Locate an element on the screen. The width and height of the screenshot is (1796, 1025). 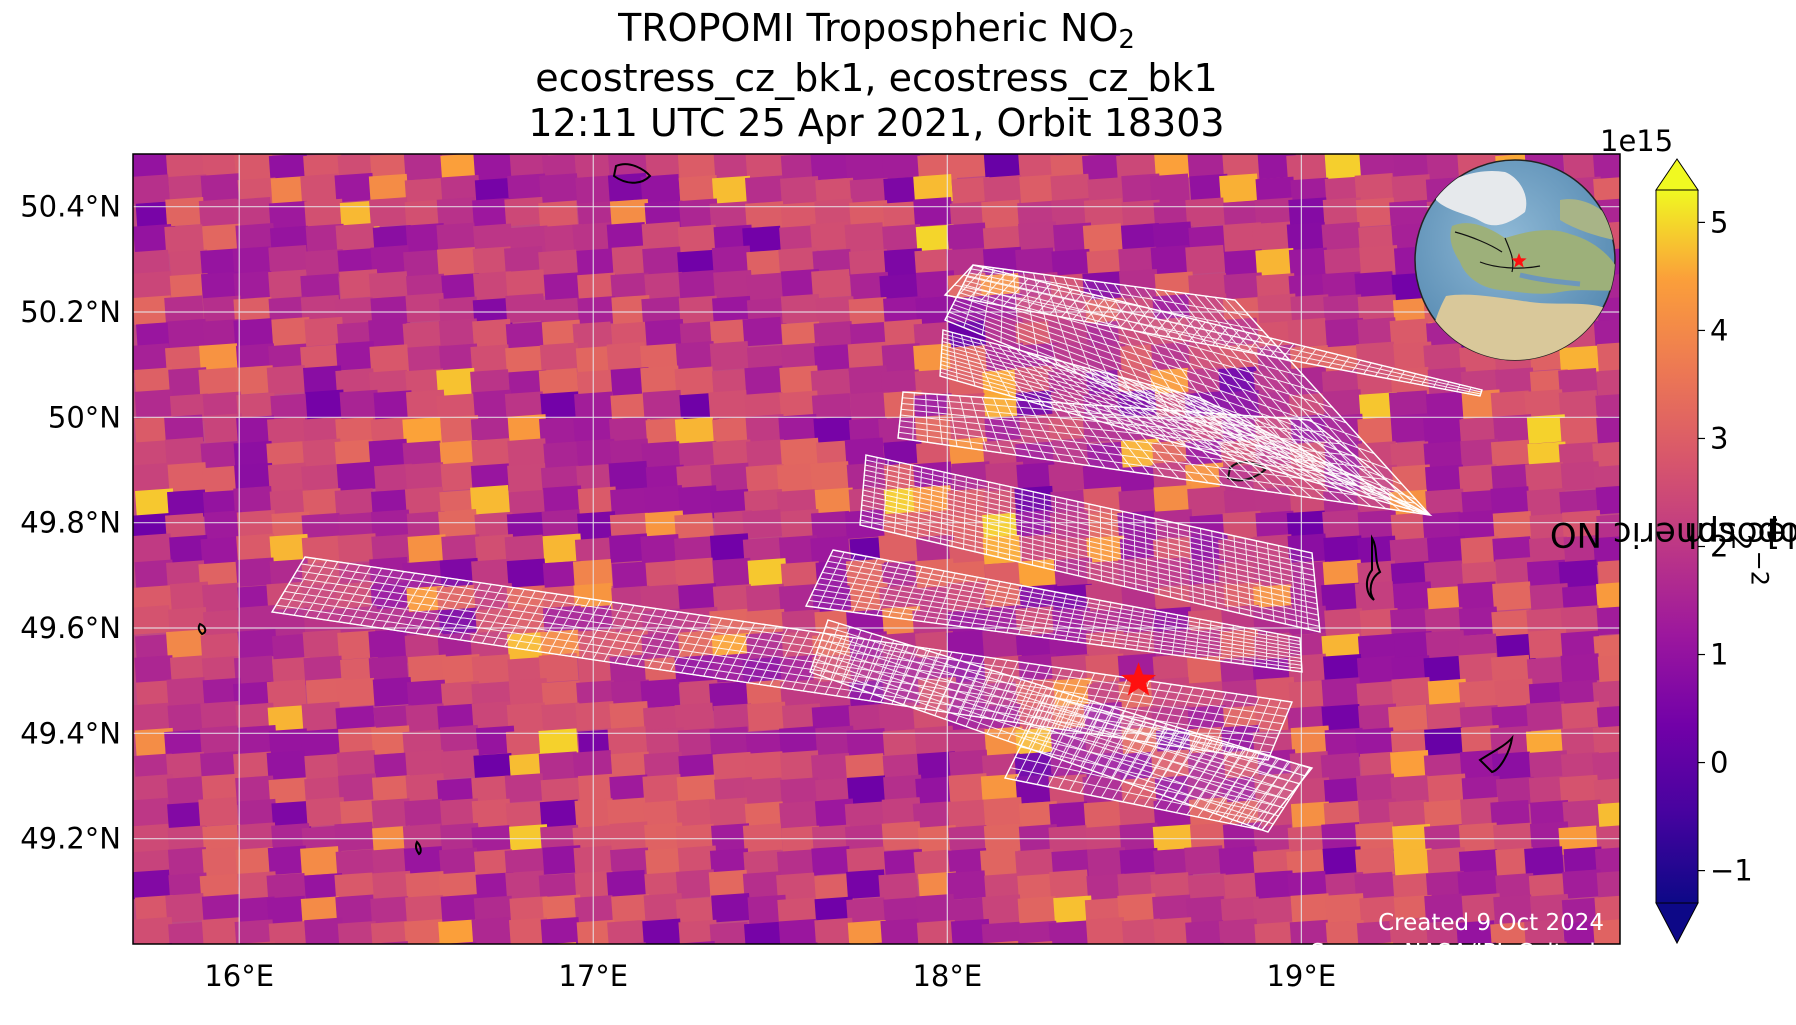
inset-site-marker is located at coordinates (1519, 260).